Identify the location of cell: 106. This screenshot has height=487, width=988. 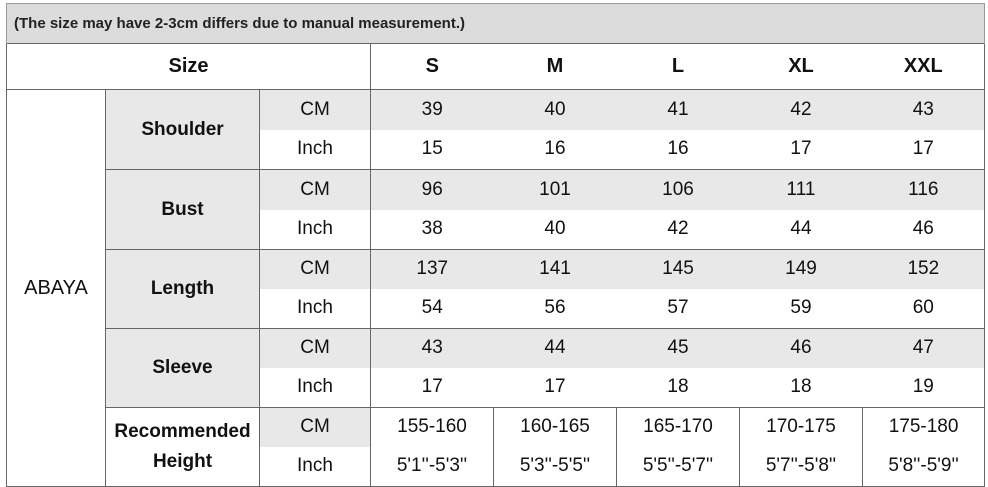
(678, 189).